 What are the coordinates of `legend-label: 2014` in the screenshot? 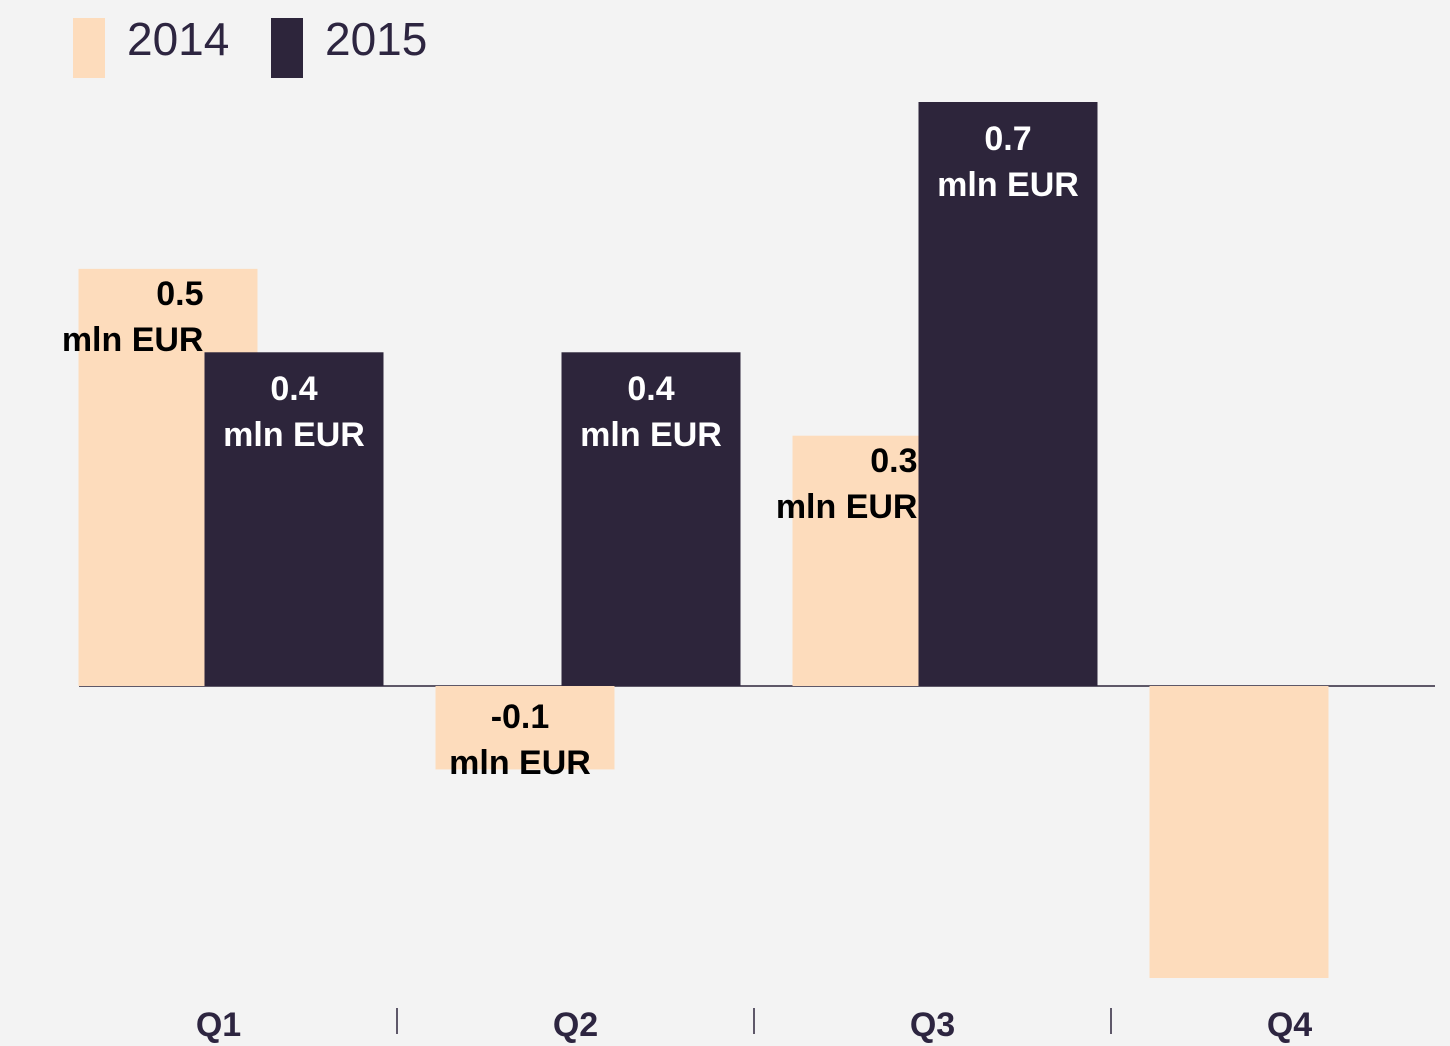 It's located at (178, 39).